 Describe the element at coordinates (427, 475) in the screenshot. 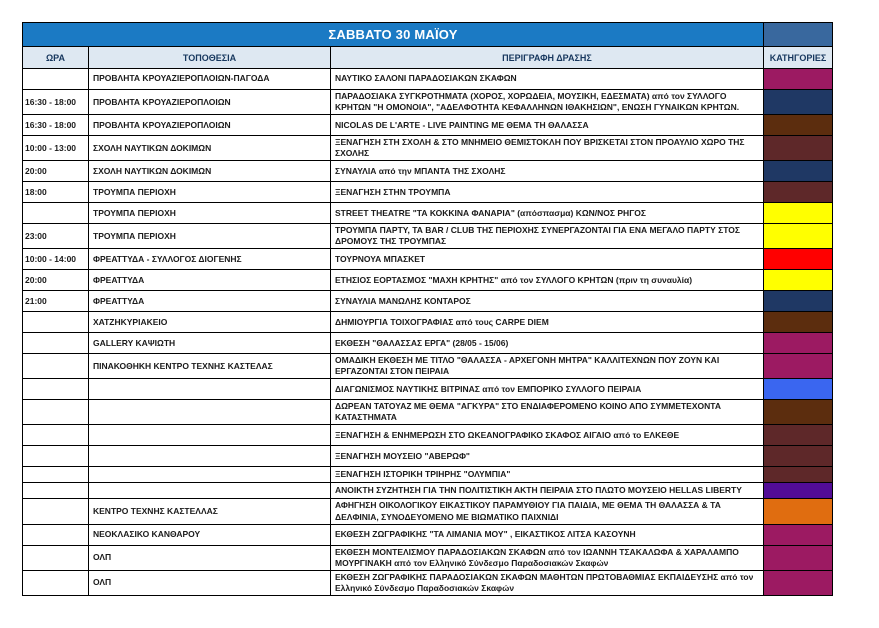

I see `table-row: ΞΕΝΑΓΗΣΗ ΙΣΤΟΡΙΚΗ ΤΡΙΗΡΗΣ "ΟΛΥΜΠΙΑ"` at that location.